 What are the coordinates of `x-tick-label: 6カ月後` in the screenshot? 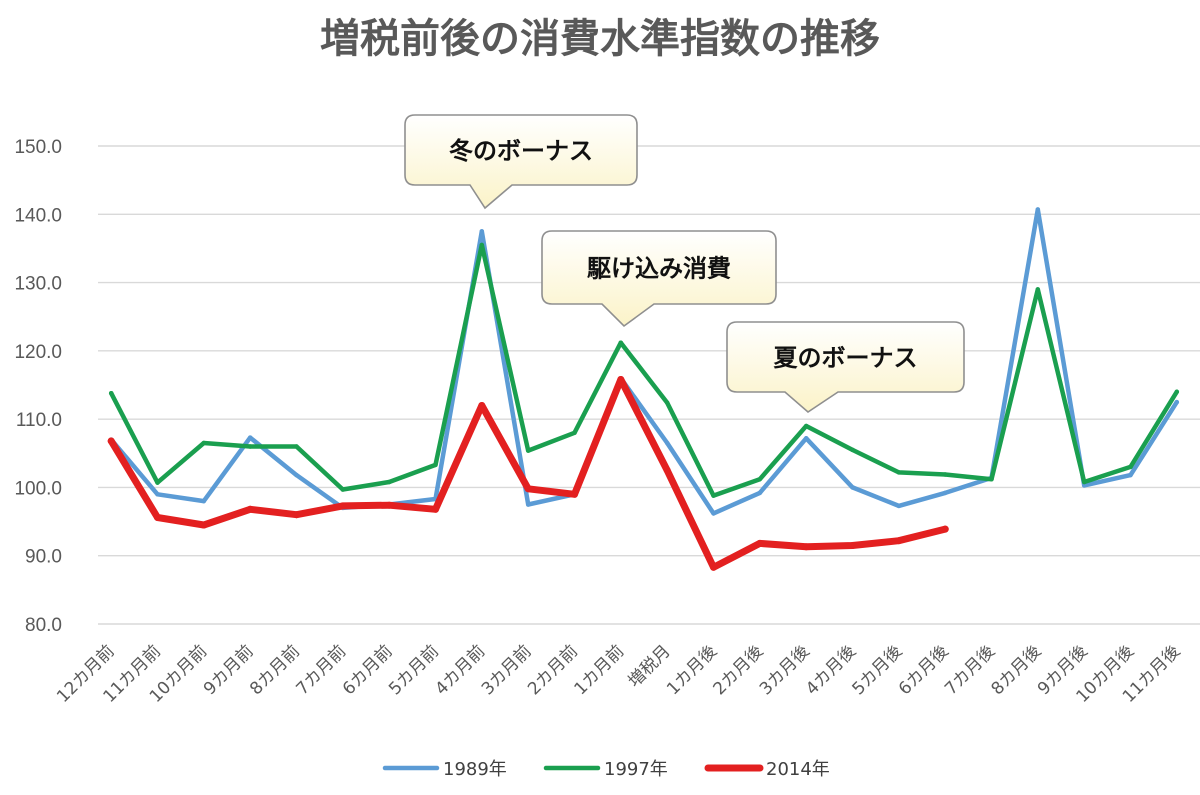 It's located at (924, 670).